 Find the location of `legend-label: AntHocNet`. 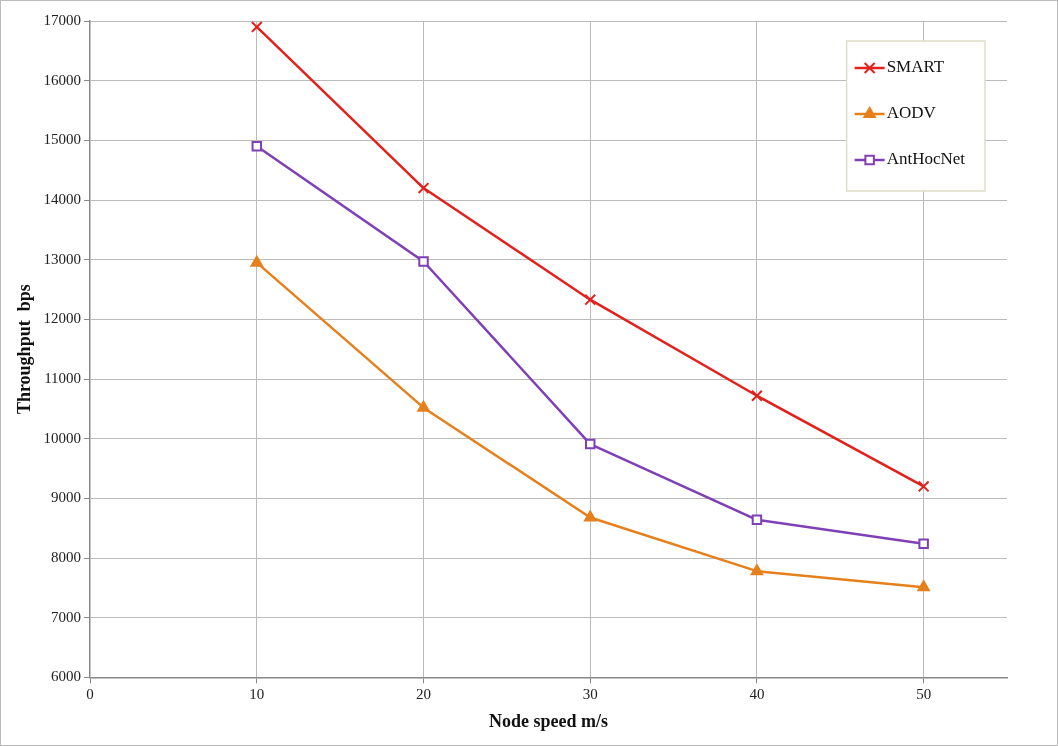

legend-label: AntHocNet is located at coordinates (926, 159).